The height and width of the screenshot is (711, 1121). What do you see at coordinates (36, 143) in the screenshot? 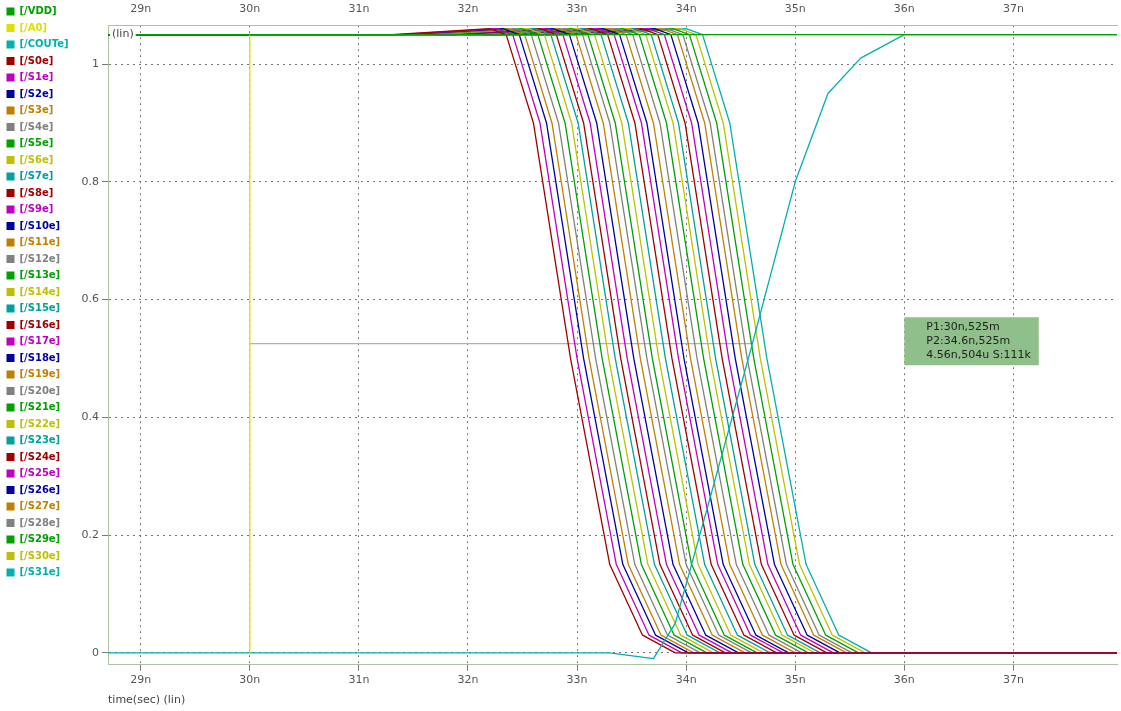
I see `legend-label: [/S5e]` at bounding box center [36, 143].